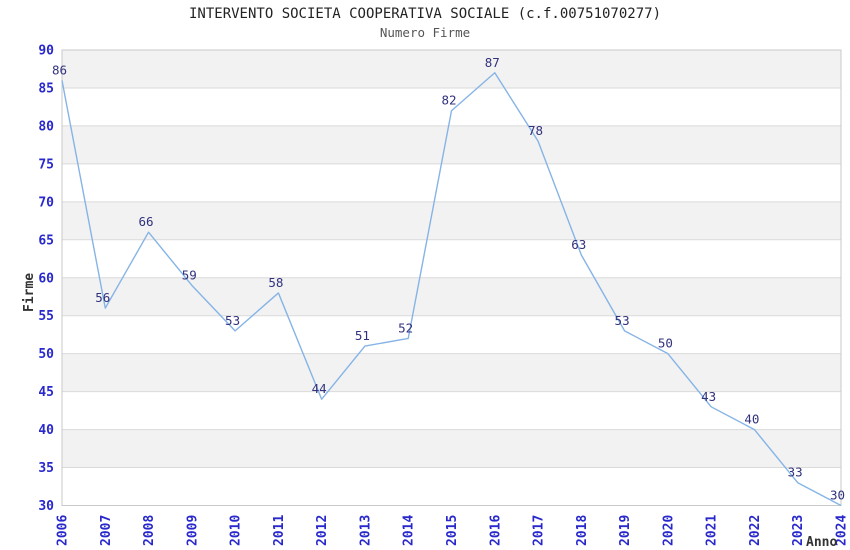 The height and width of the screenshot is (550, 850). Describe the element at coordinates (798, 530) in the screenshot. I see `x-tick-label: 2023` at that location.